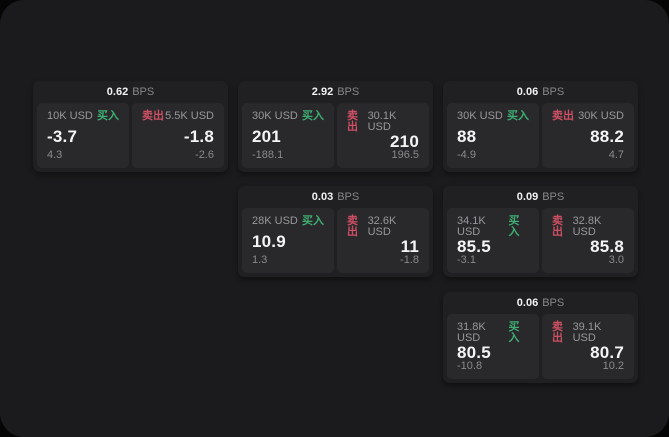 This screenshot has width=669, height=437. I want to click on spread-header: 0.62 BPS, so click(130, 92).